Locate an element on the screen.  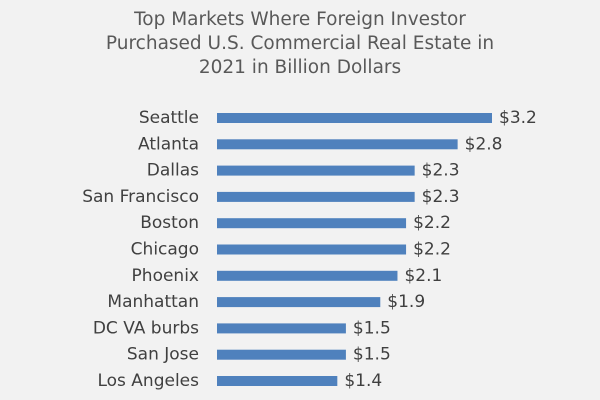
category-label: Phoenix is located at coordinates (165, 276).